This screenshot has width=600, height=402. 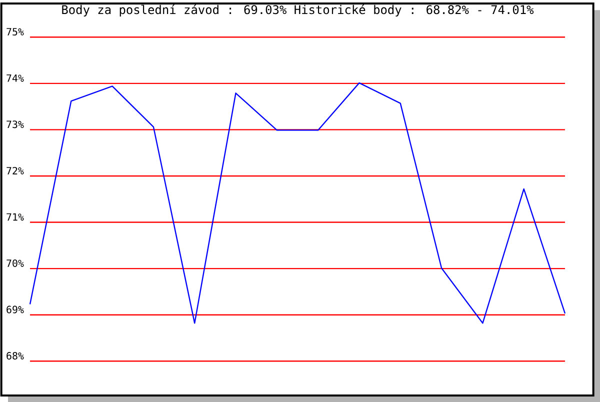 I want to click on y-tick-label: 70%, so click(x=15, y=263).